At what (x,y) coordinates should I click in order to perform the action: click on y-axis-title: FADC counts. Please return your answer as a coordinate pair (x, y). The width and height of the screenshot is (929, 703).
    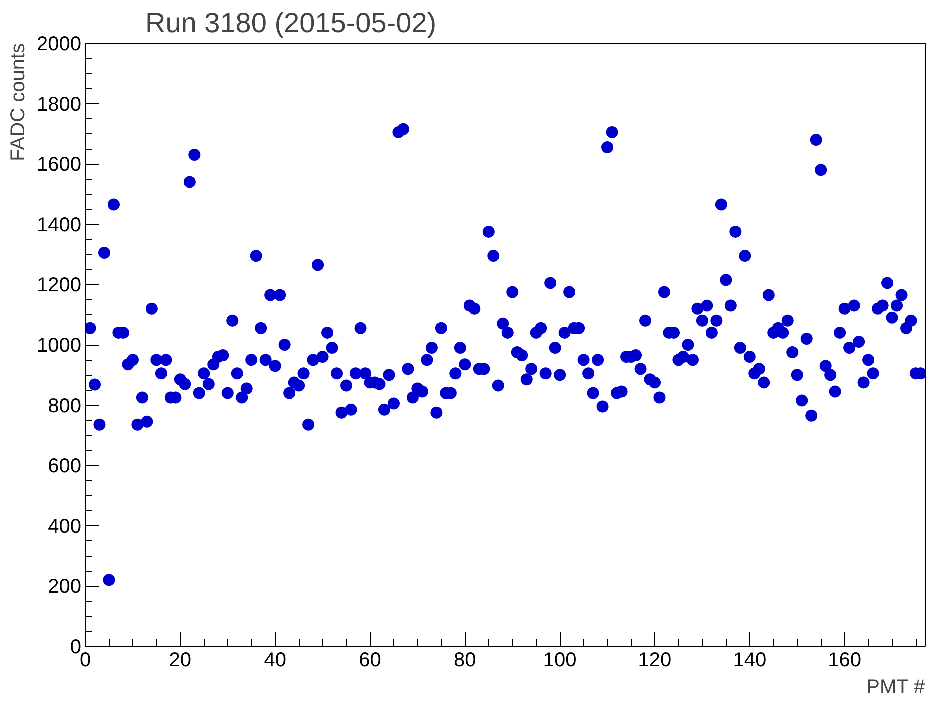
    Looking at the image, I should click on (19, 102).